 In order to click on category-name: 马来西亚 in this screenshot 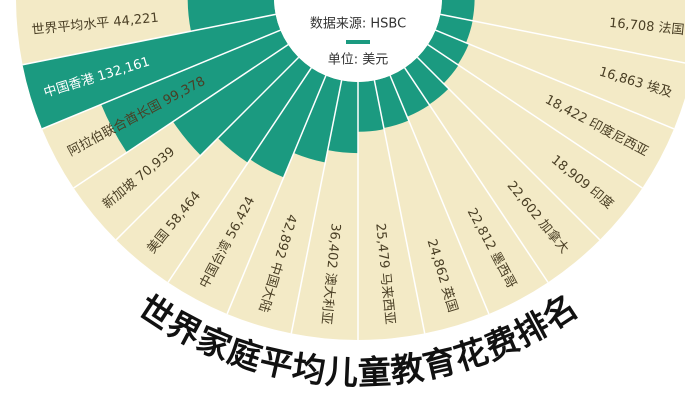, I will do `click(388, 298)`.